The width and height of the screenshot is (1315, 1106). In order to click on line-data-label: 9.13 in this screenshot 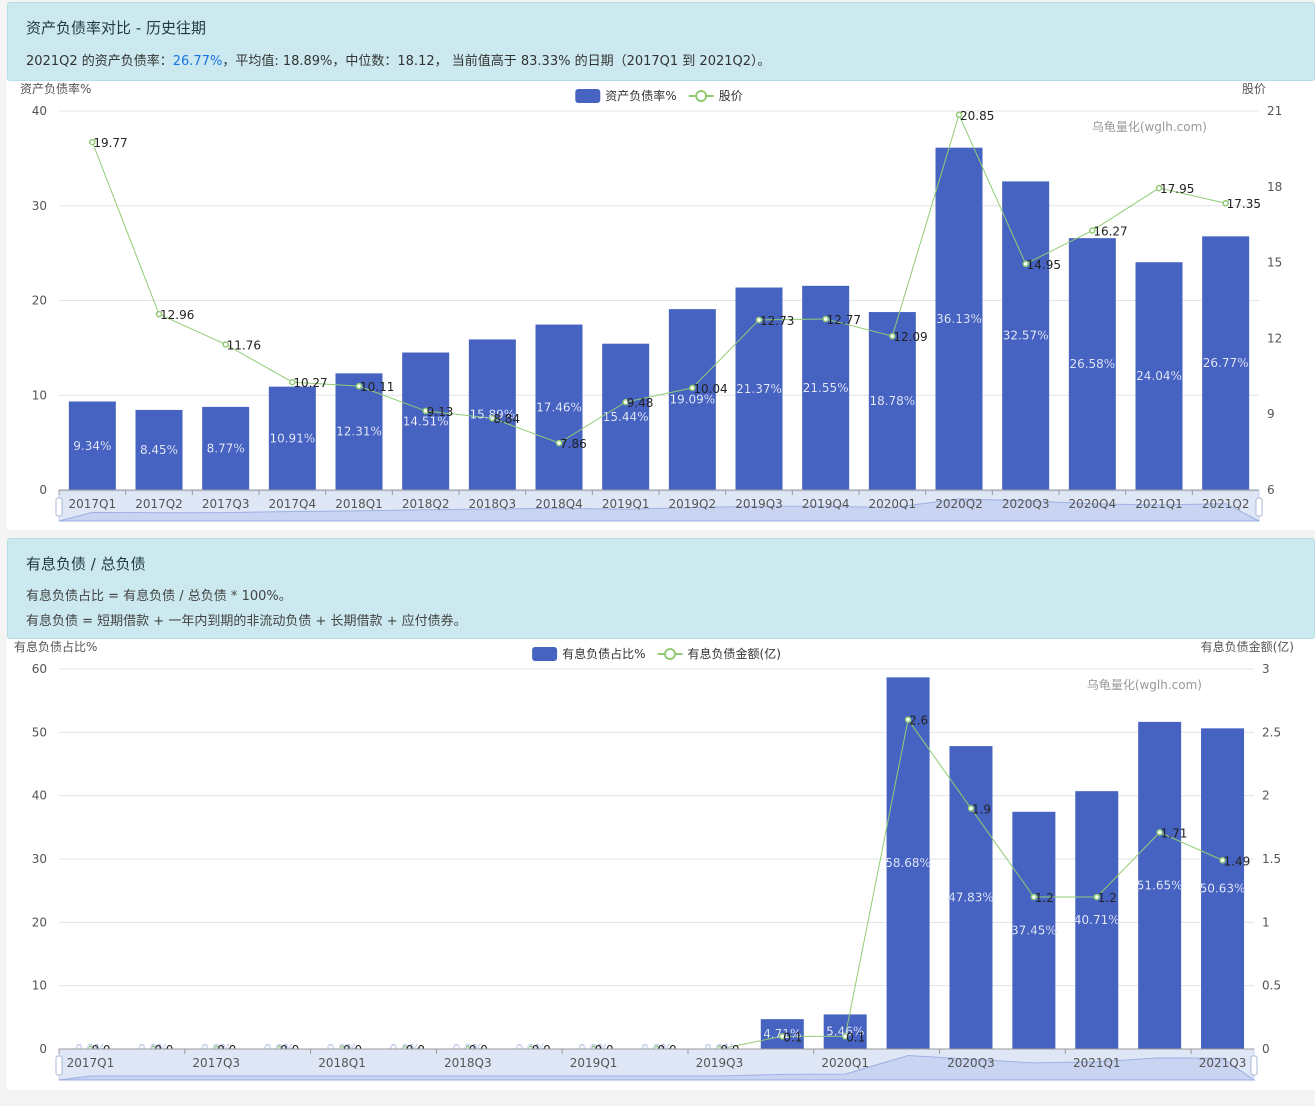, I will do `click(440, 412)`.